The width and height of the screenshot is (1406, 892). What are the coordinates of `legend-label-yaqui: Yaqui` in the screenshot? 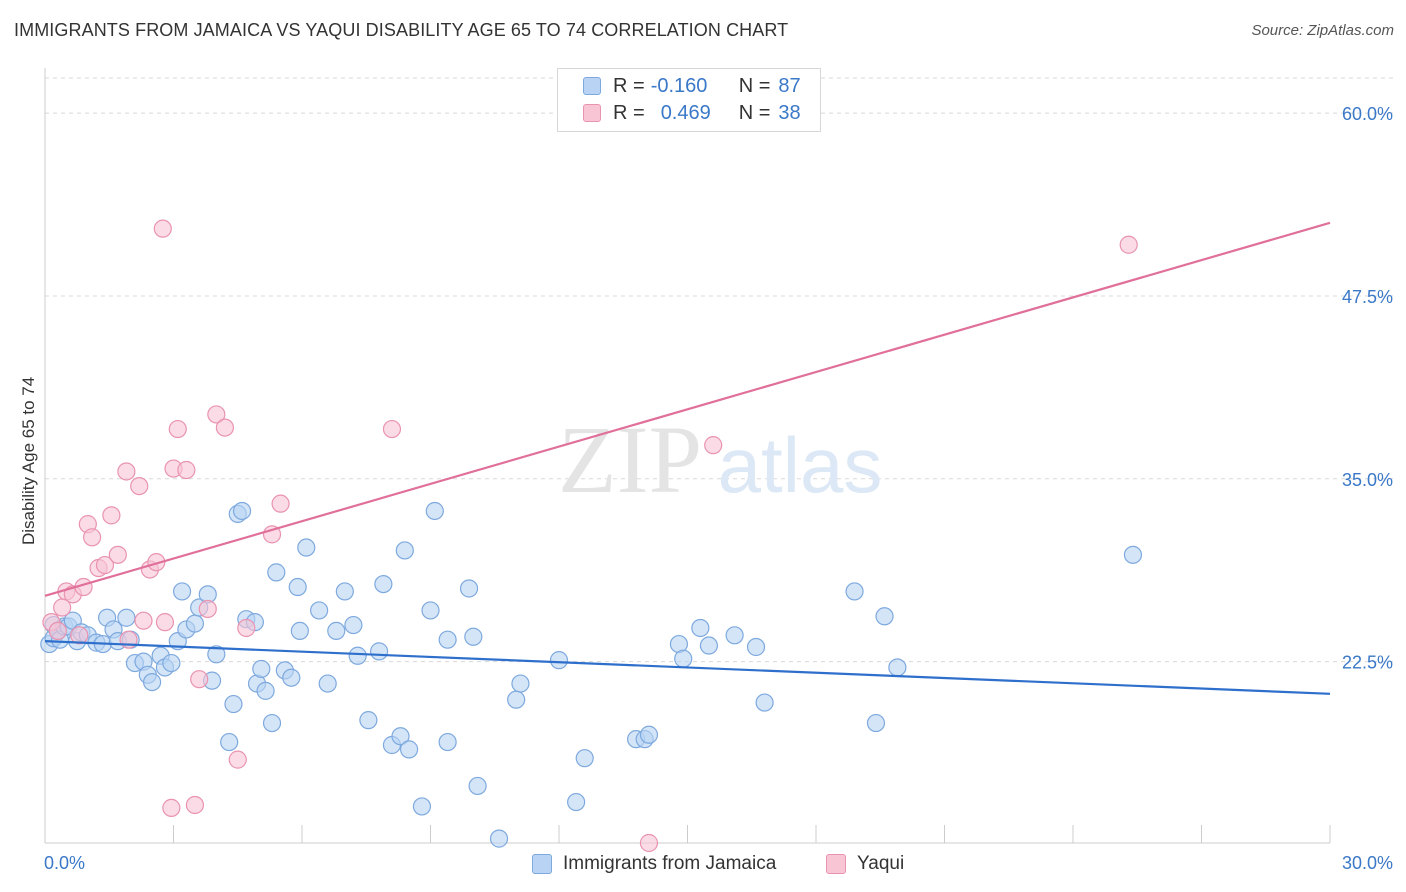 It's located at (881, 863).